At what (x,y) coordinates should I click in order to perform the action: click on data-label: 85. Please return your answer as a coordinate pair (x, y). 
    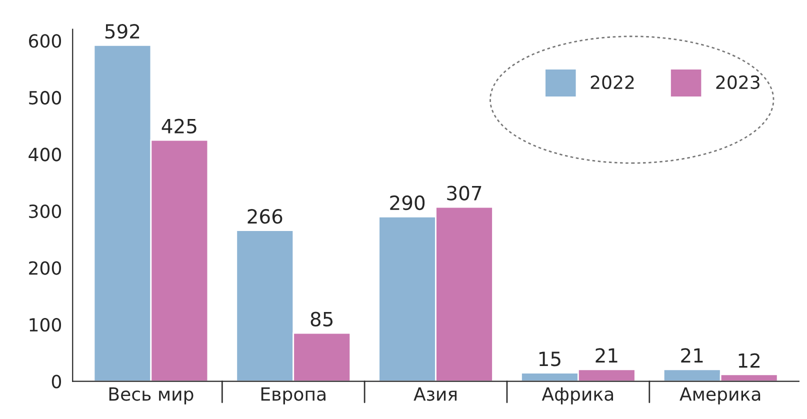
    Looking at the image, I should click on (321, 319).